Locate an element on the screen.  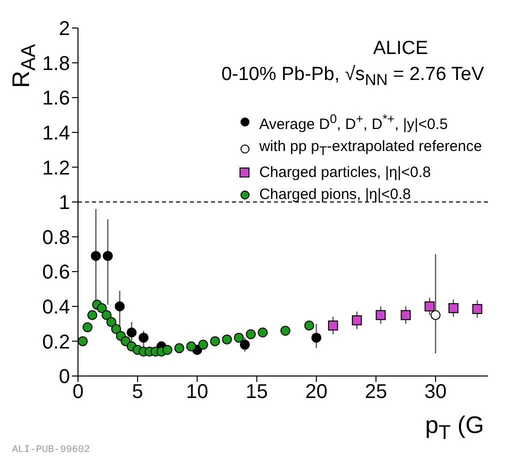
y-tick-label: 0.6 is located at coordinates (56, 273).